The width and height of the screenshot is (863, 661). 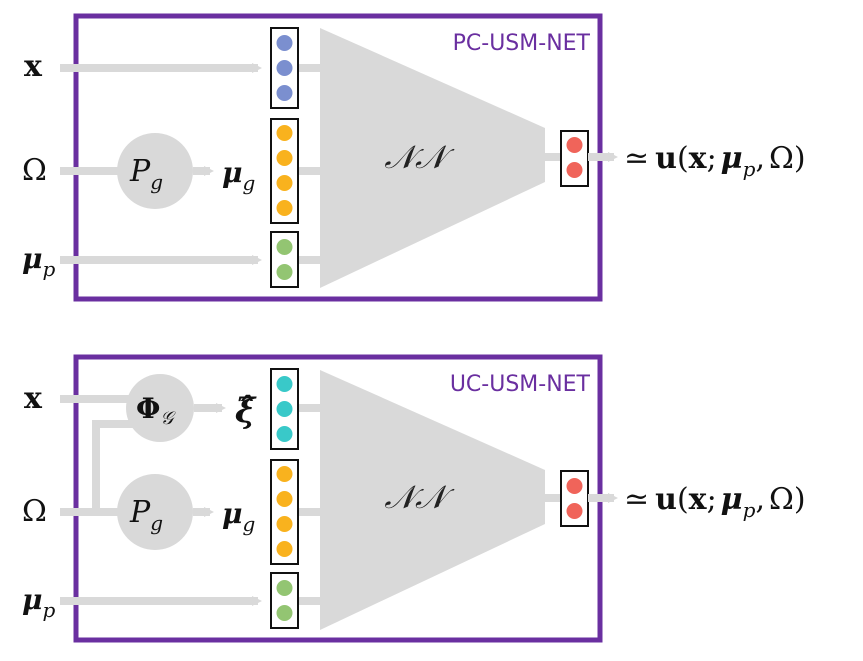 I want to click on panel-title: PC-USM-NET, so click(x=522, y=43).